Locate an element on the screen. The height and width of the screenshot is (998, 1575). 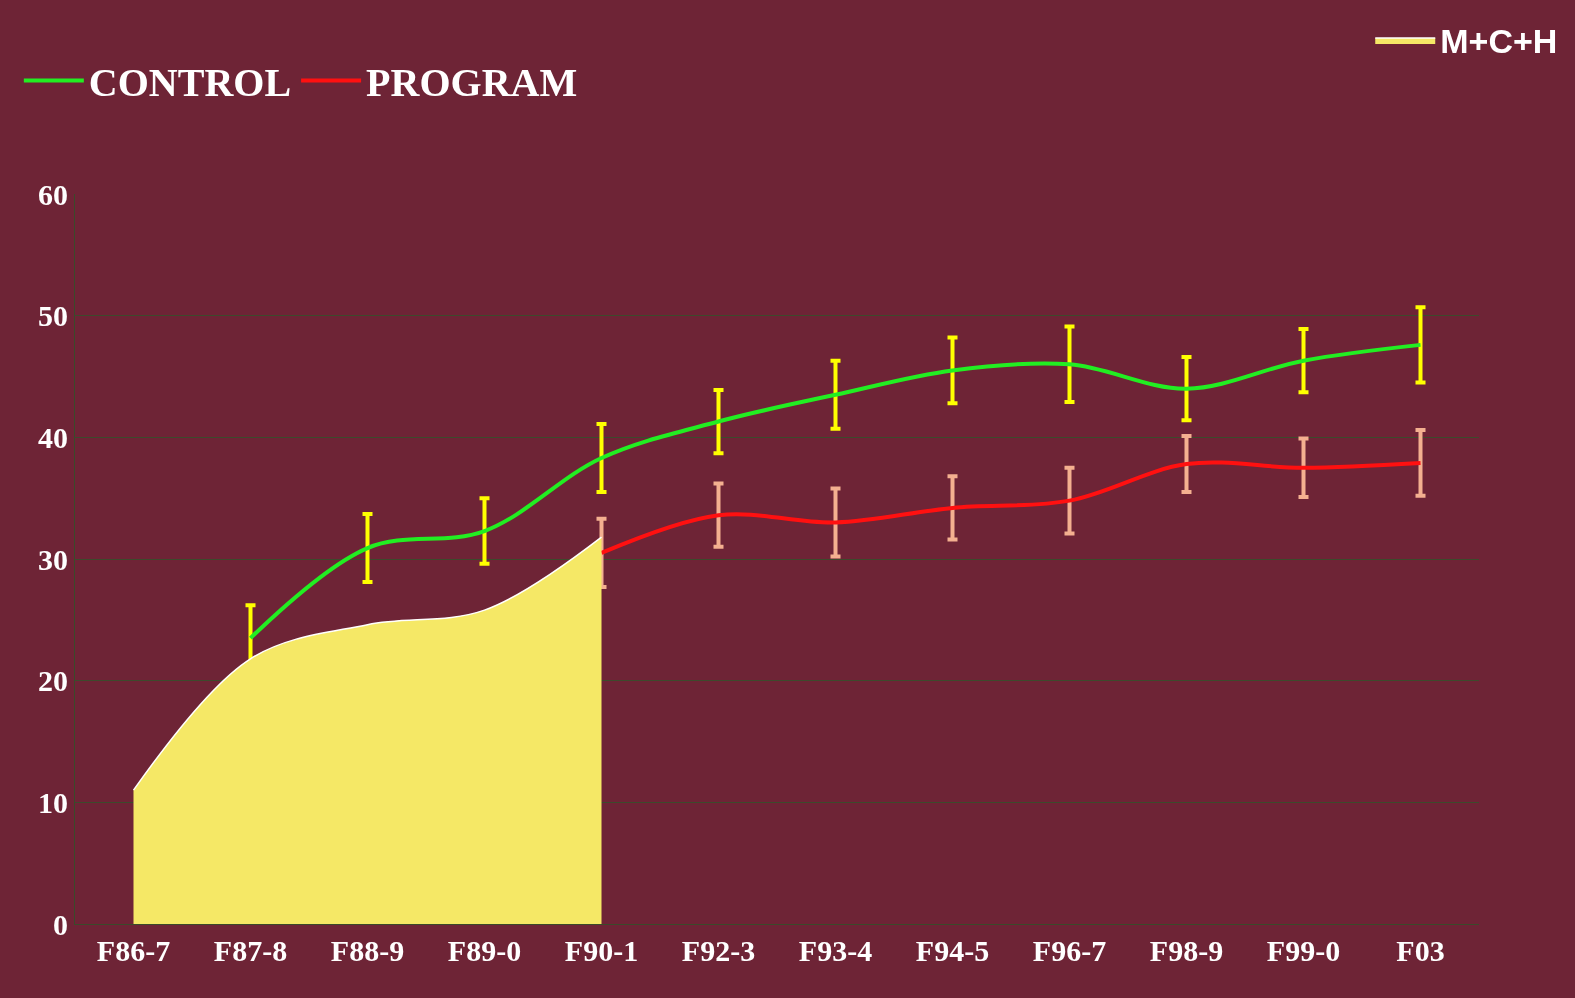
legend-label: M+C+H is located at coordinates (1499, 41).